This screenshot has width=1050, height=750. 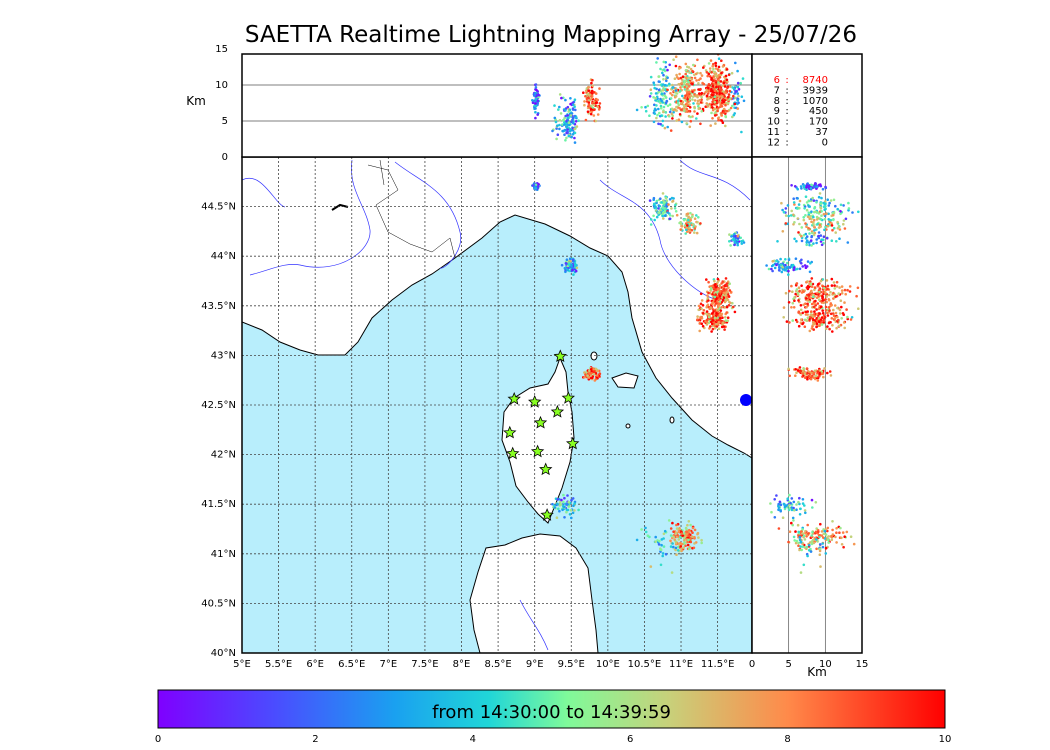 I want to click on colorbar-tick-label: 8, so click(x=787, y=739).